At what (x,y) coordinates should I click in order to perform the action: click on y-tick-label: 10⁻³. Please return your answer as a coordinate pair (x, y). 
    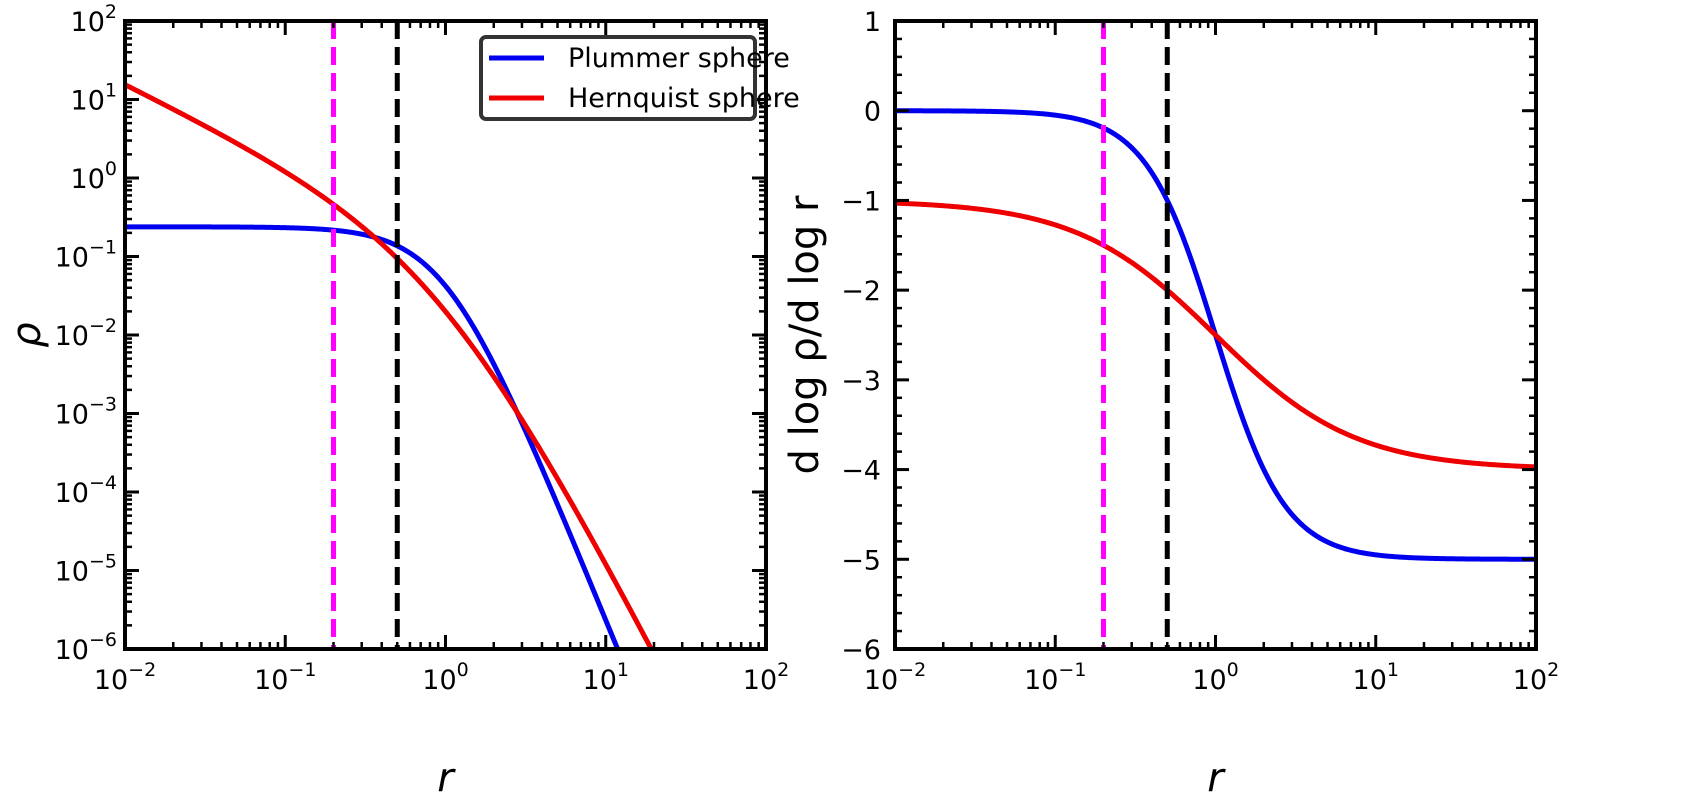
    Looking at the image, I should click on (86, 412).